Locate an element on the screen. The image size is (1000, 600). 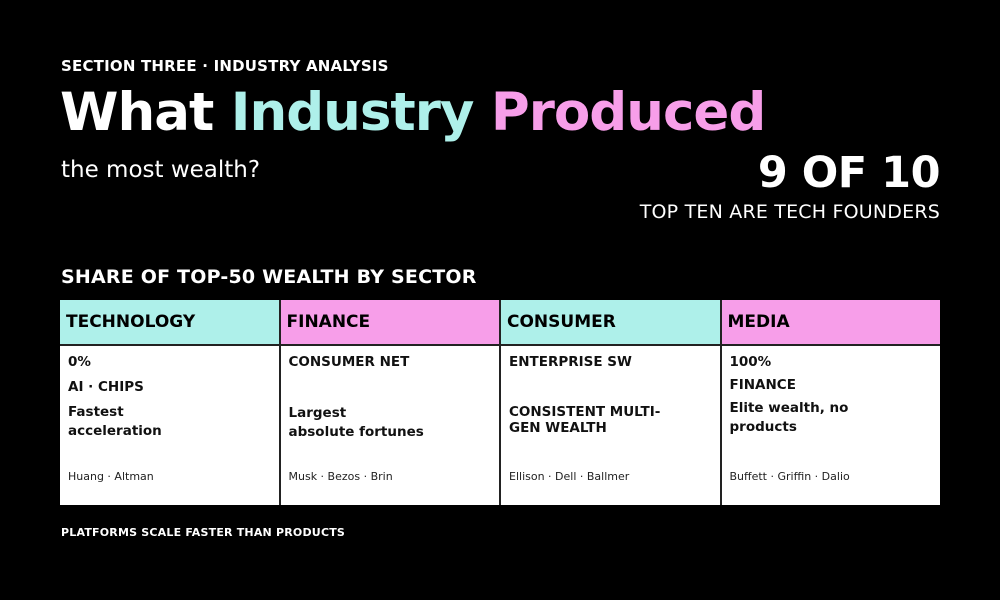
cell-line: Fastest is located at coordinates (96, 411).